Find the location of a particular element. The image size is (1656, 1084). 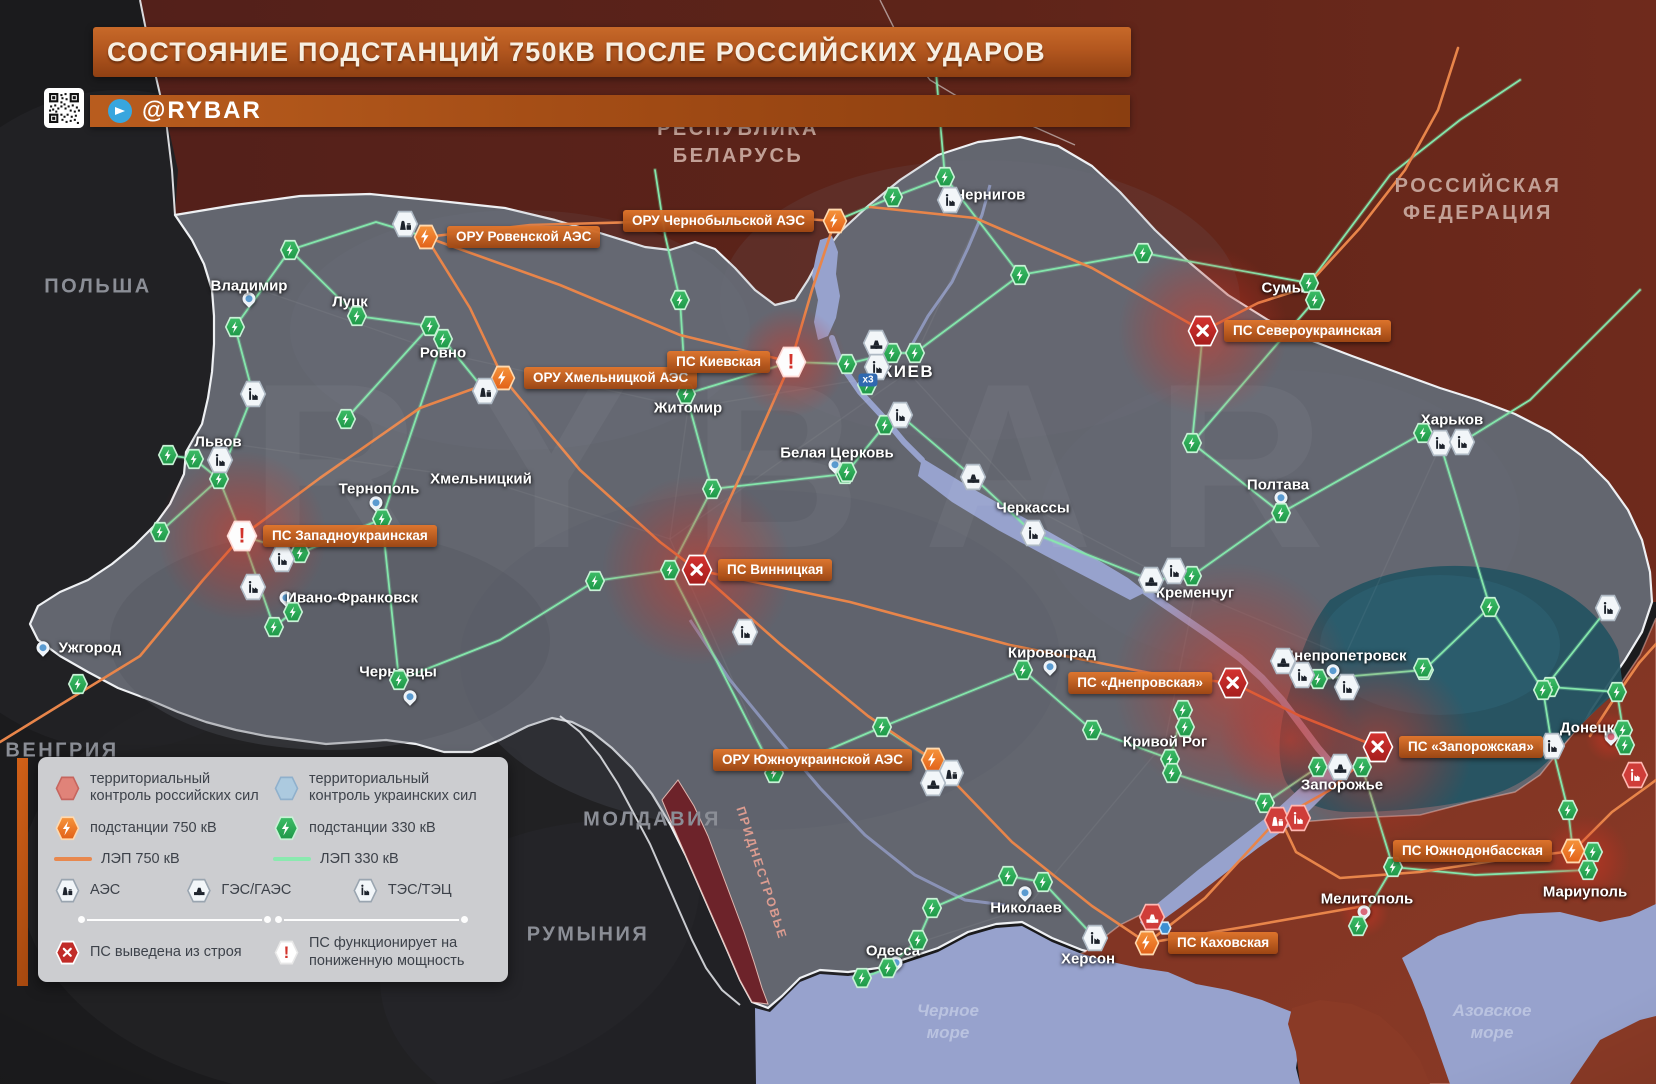

substation-name-badge: ПС «Запорожская» is located at coordinates (1471, 747).